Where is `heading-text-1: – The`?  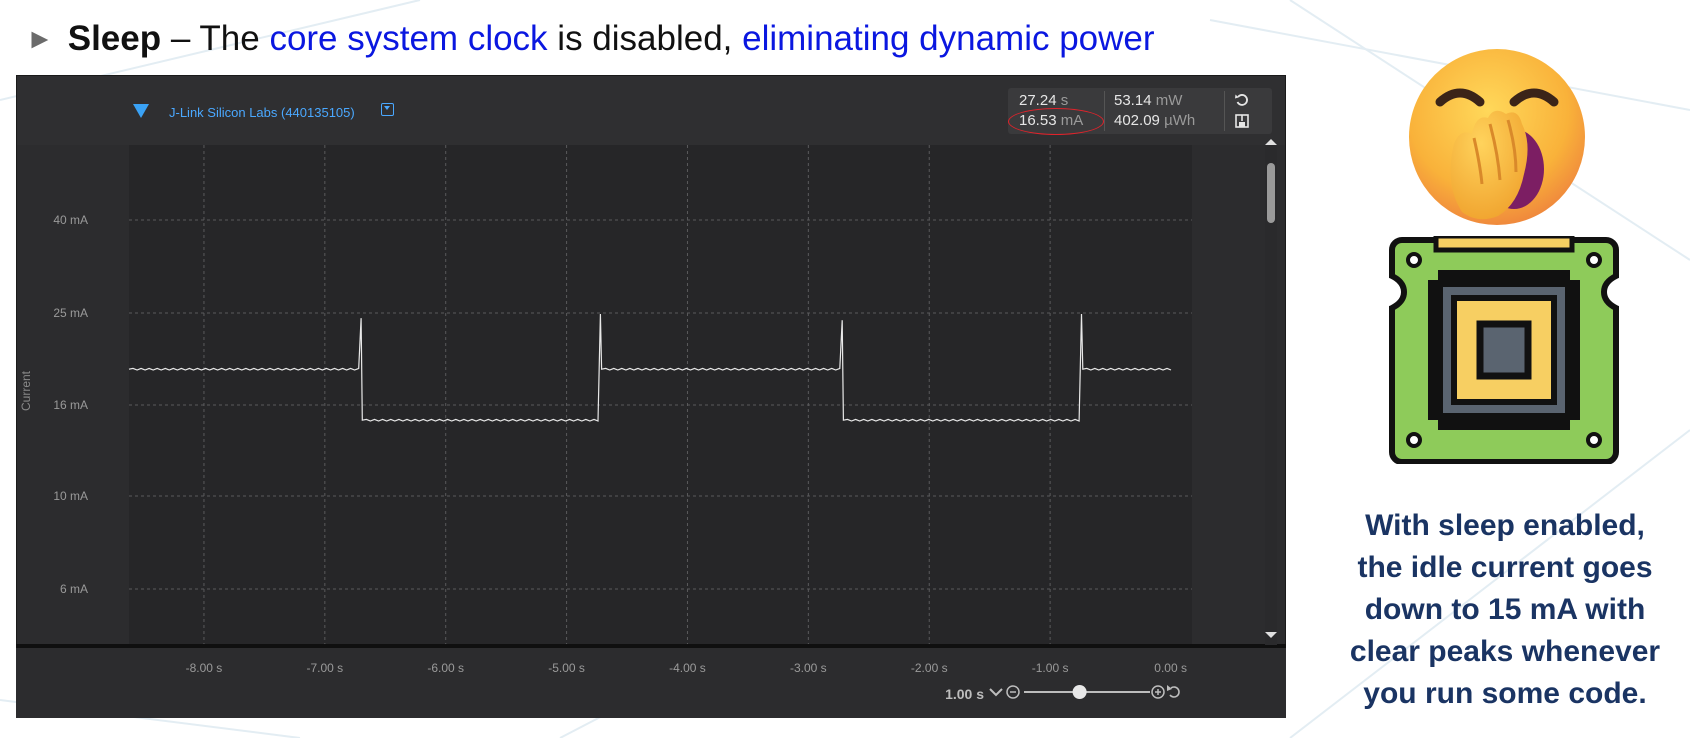
heading-text-1: – The is located at coordinates (215, 38).